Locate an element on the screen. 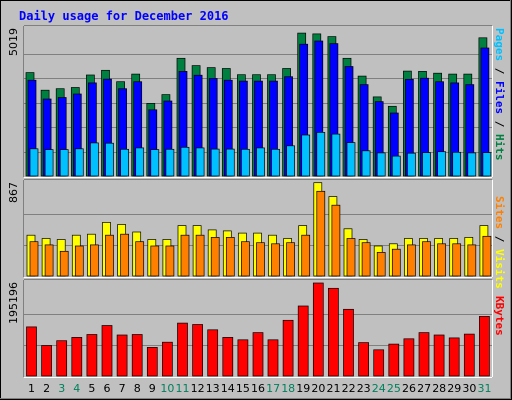 This screenshot has width=512, height=400. x-tick-label-day-18: 18 is located at coordinates (288, 388).